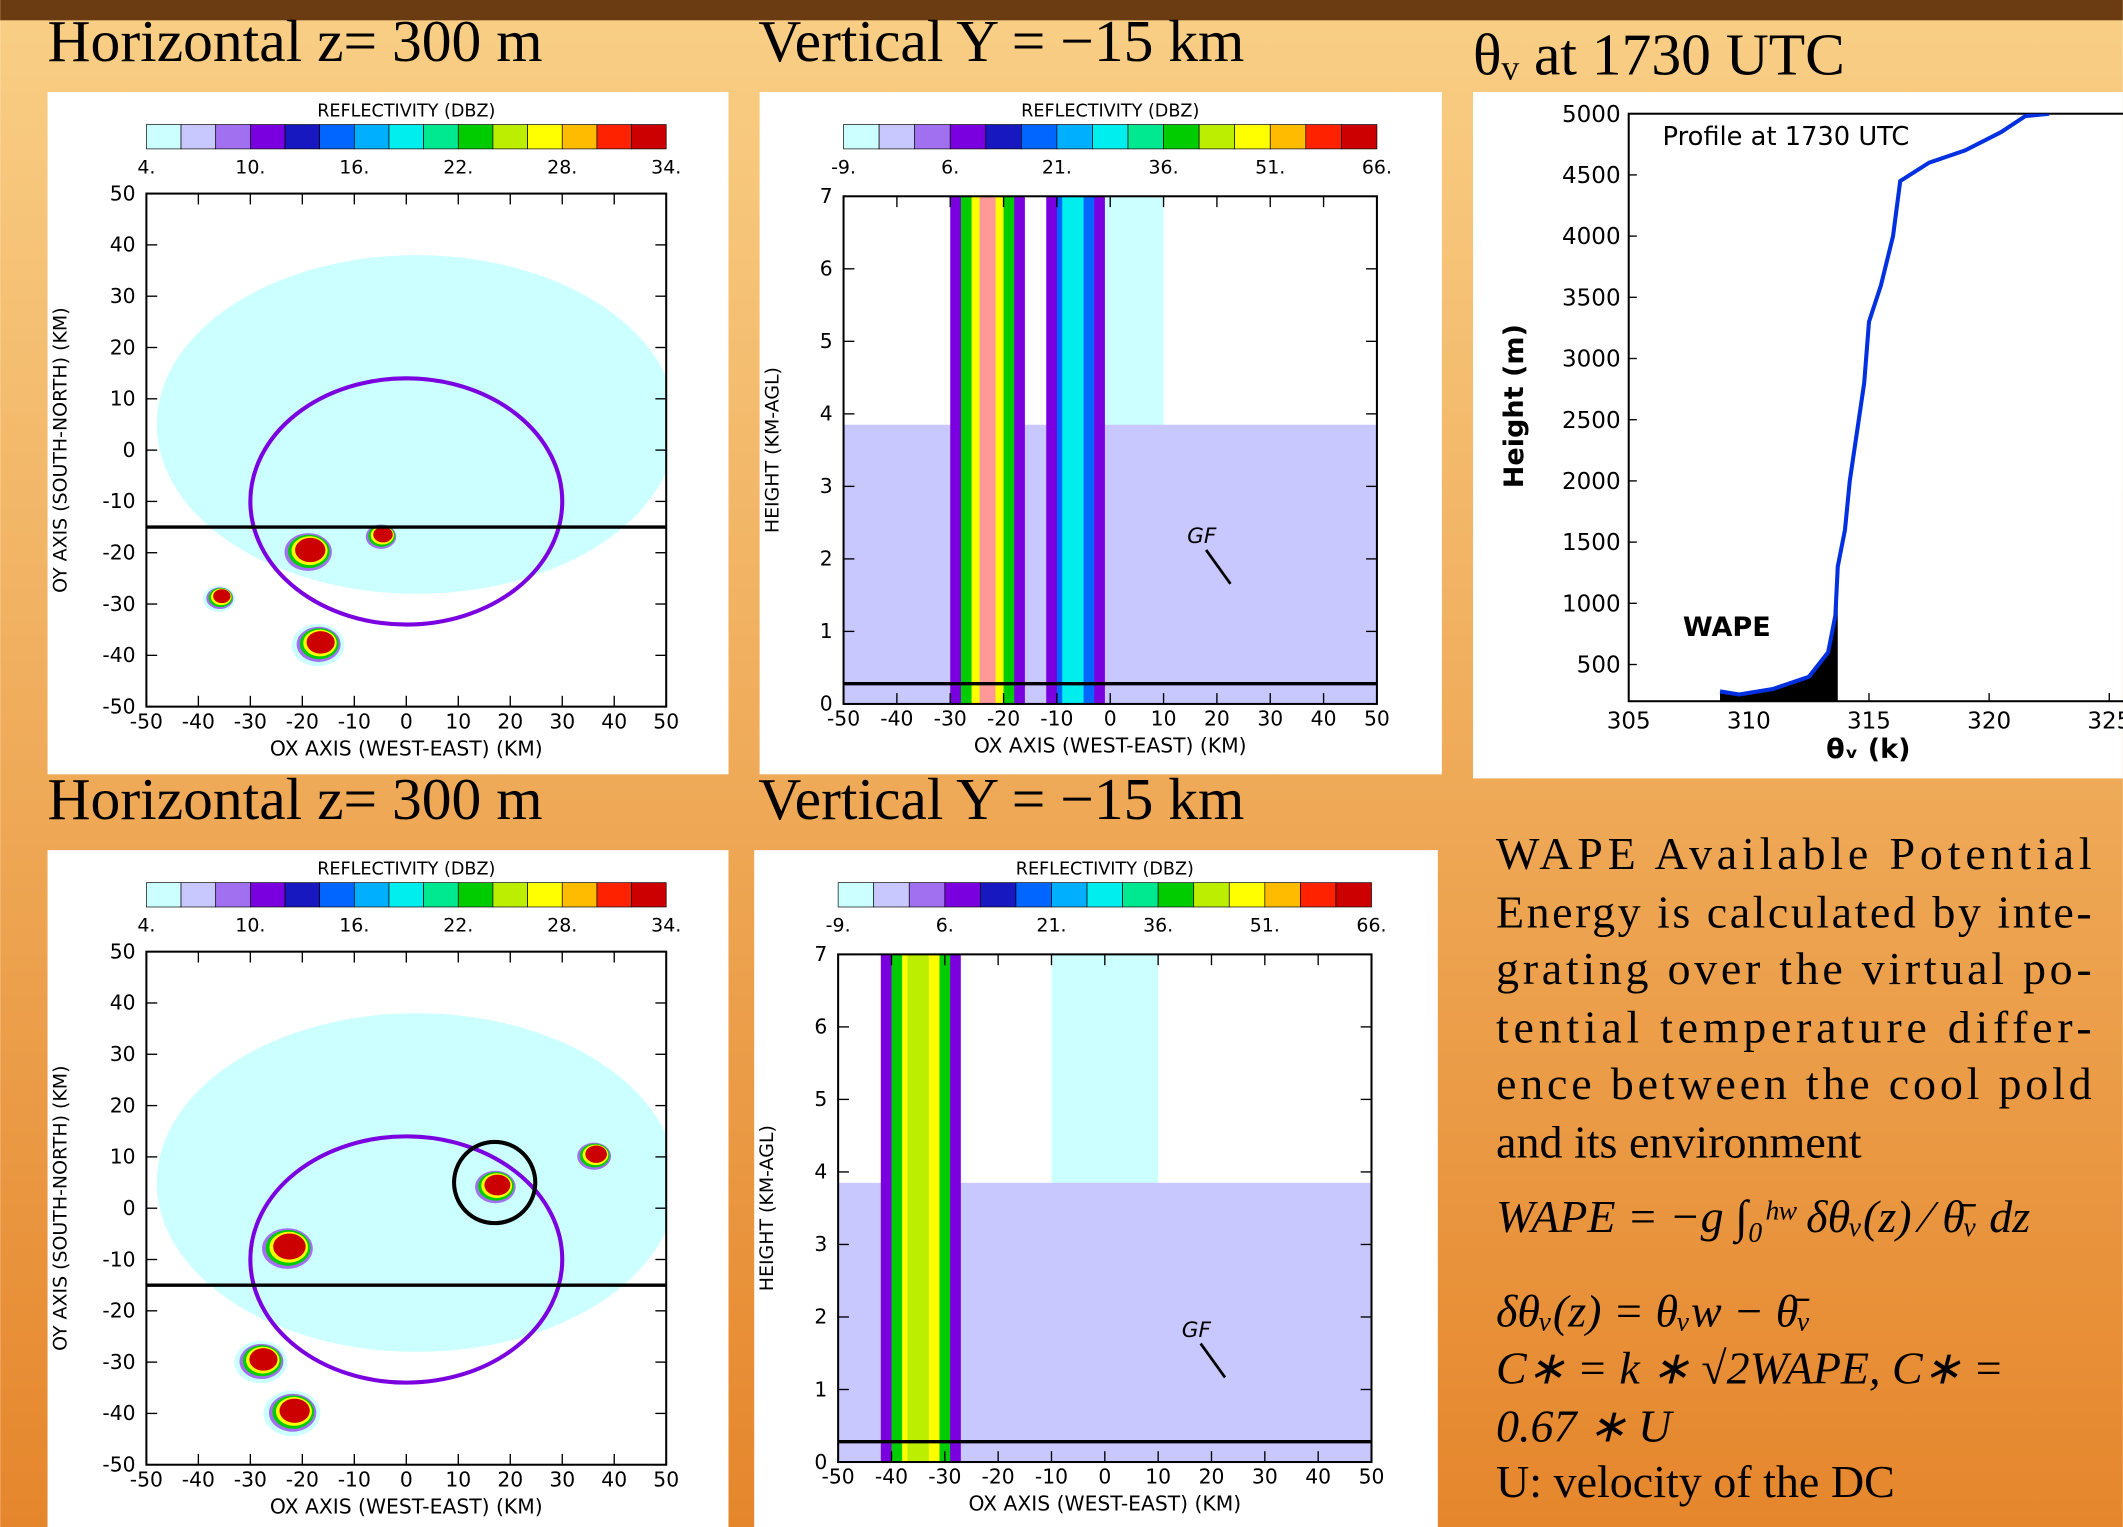 This screenshot has width=2123, height=1527. I want to click on x-tick-label: 305, so click(1629, 721).